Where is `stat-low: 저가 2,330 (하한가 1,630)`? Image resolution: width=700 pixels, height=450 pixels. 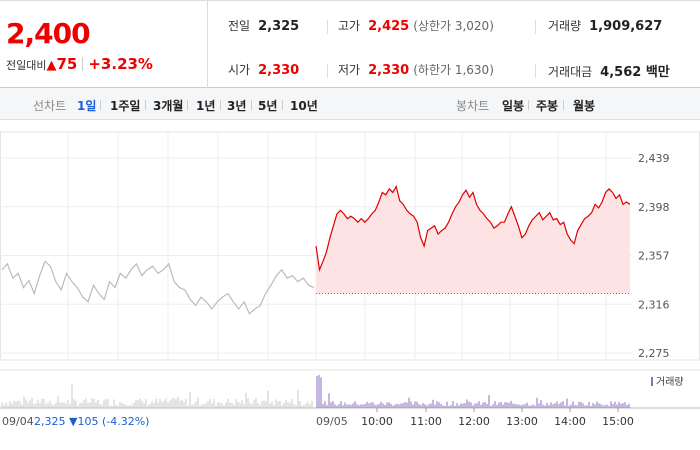 stat-low: 저가 2,330 (하한가 1,630) is located at coordinates (416, 69).